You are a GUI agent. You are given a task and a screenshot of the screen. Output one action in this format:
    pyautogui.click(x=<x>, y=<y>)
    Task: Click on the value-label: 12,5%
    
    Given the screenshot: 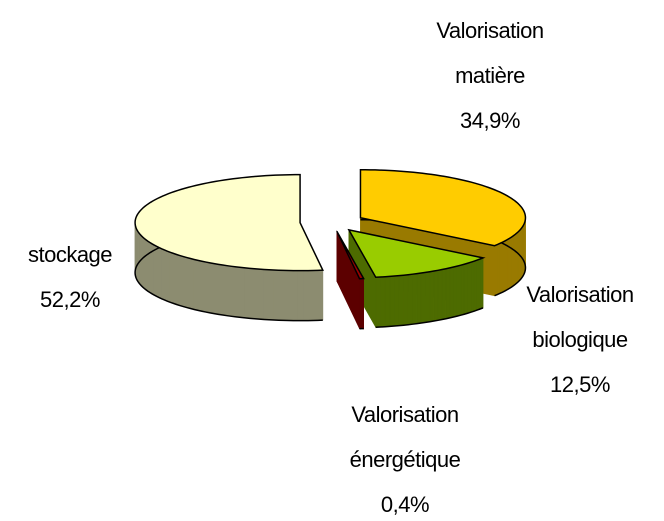 What is the action you would take?
    pyautogui.click(x=580, y=384)
    